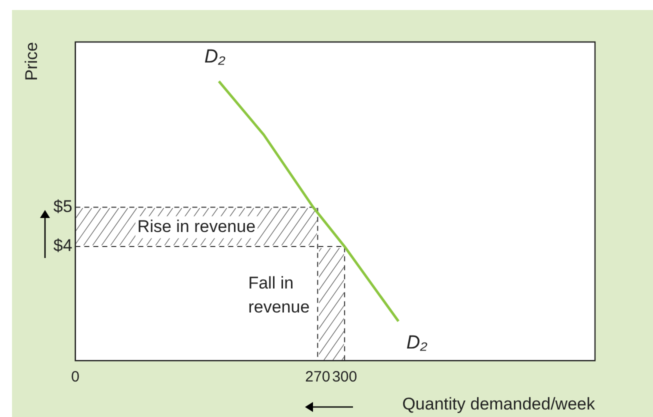  Describe the element at coordinates (499, 404) in the screenshot. I see `x-axis-title: Quantity demanded/week` at that location.